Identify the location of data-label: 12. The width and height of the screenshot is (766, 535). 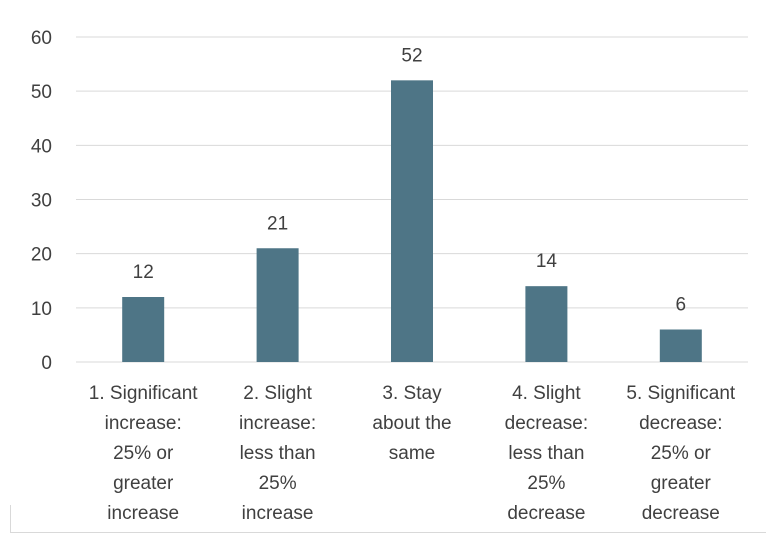
(143, 272).